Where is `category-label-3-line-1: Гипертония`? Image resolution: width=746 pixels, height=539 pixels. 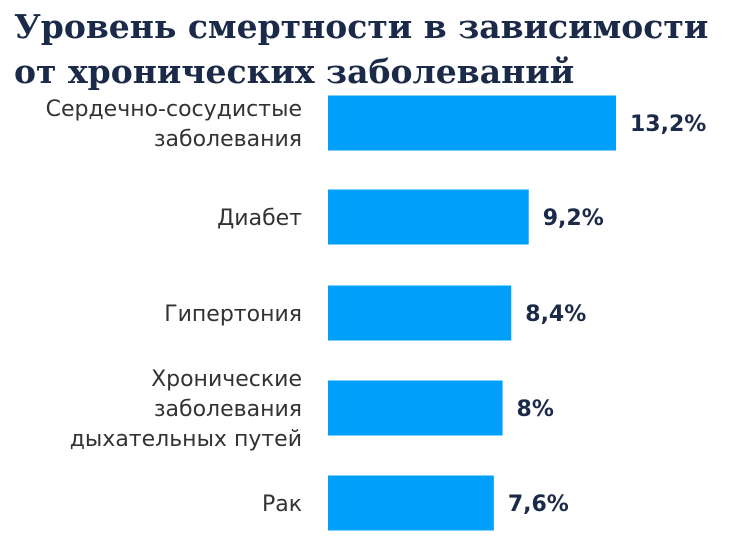 category-label-3-line-1: Гипертония is located at coordinates (233, 314).